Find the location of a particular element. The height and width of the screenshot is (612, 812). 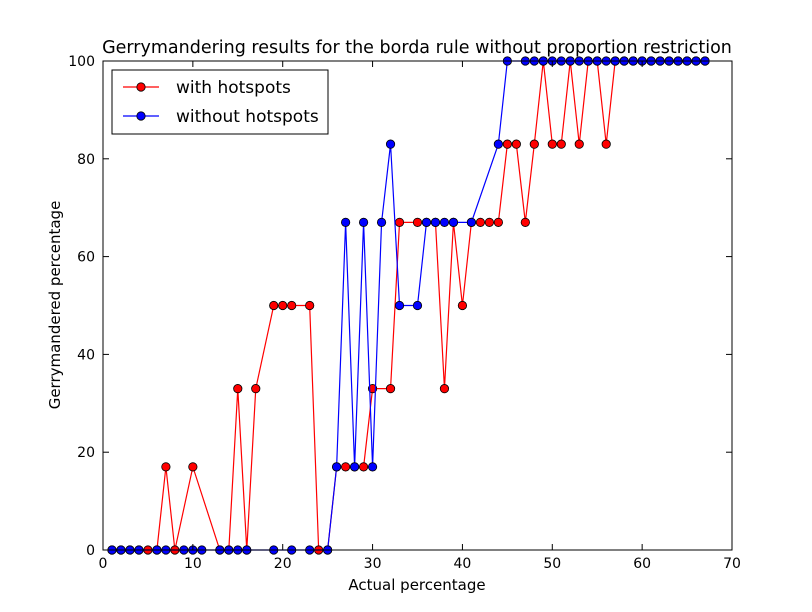

legend-marker-without-hotspots is located at coordinates (141, 116).